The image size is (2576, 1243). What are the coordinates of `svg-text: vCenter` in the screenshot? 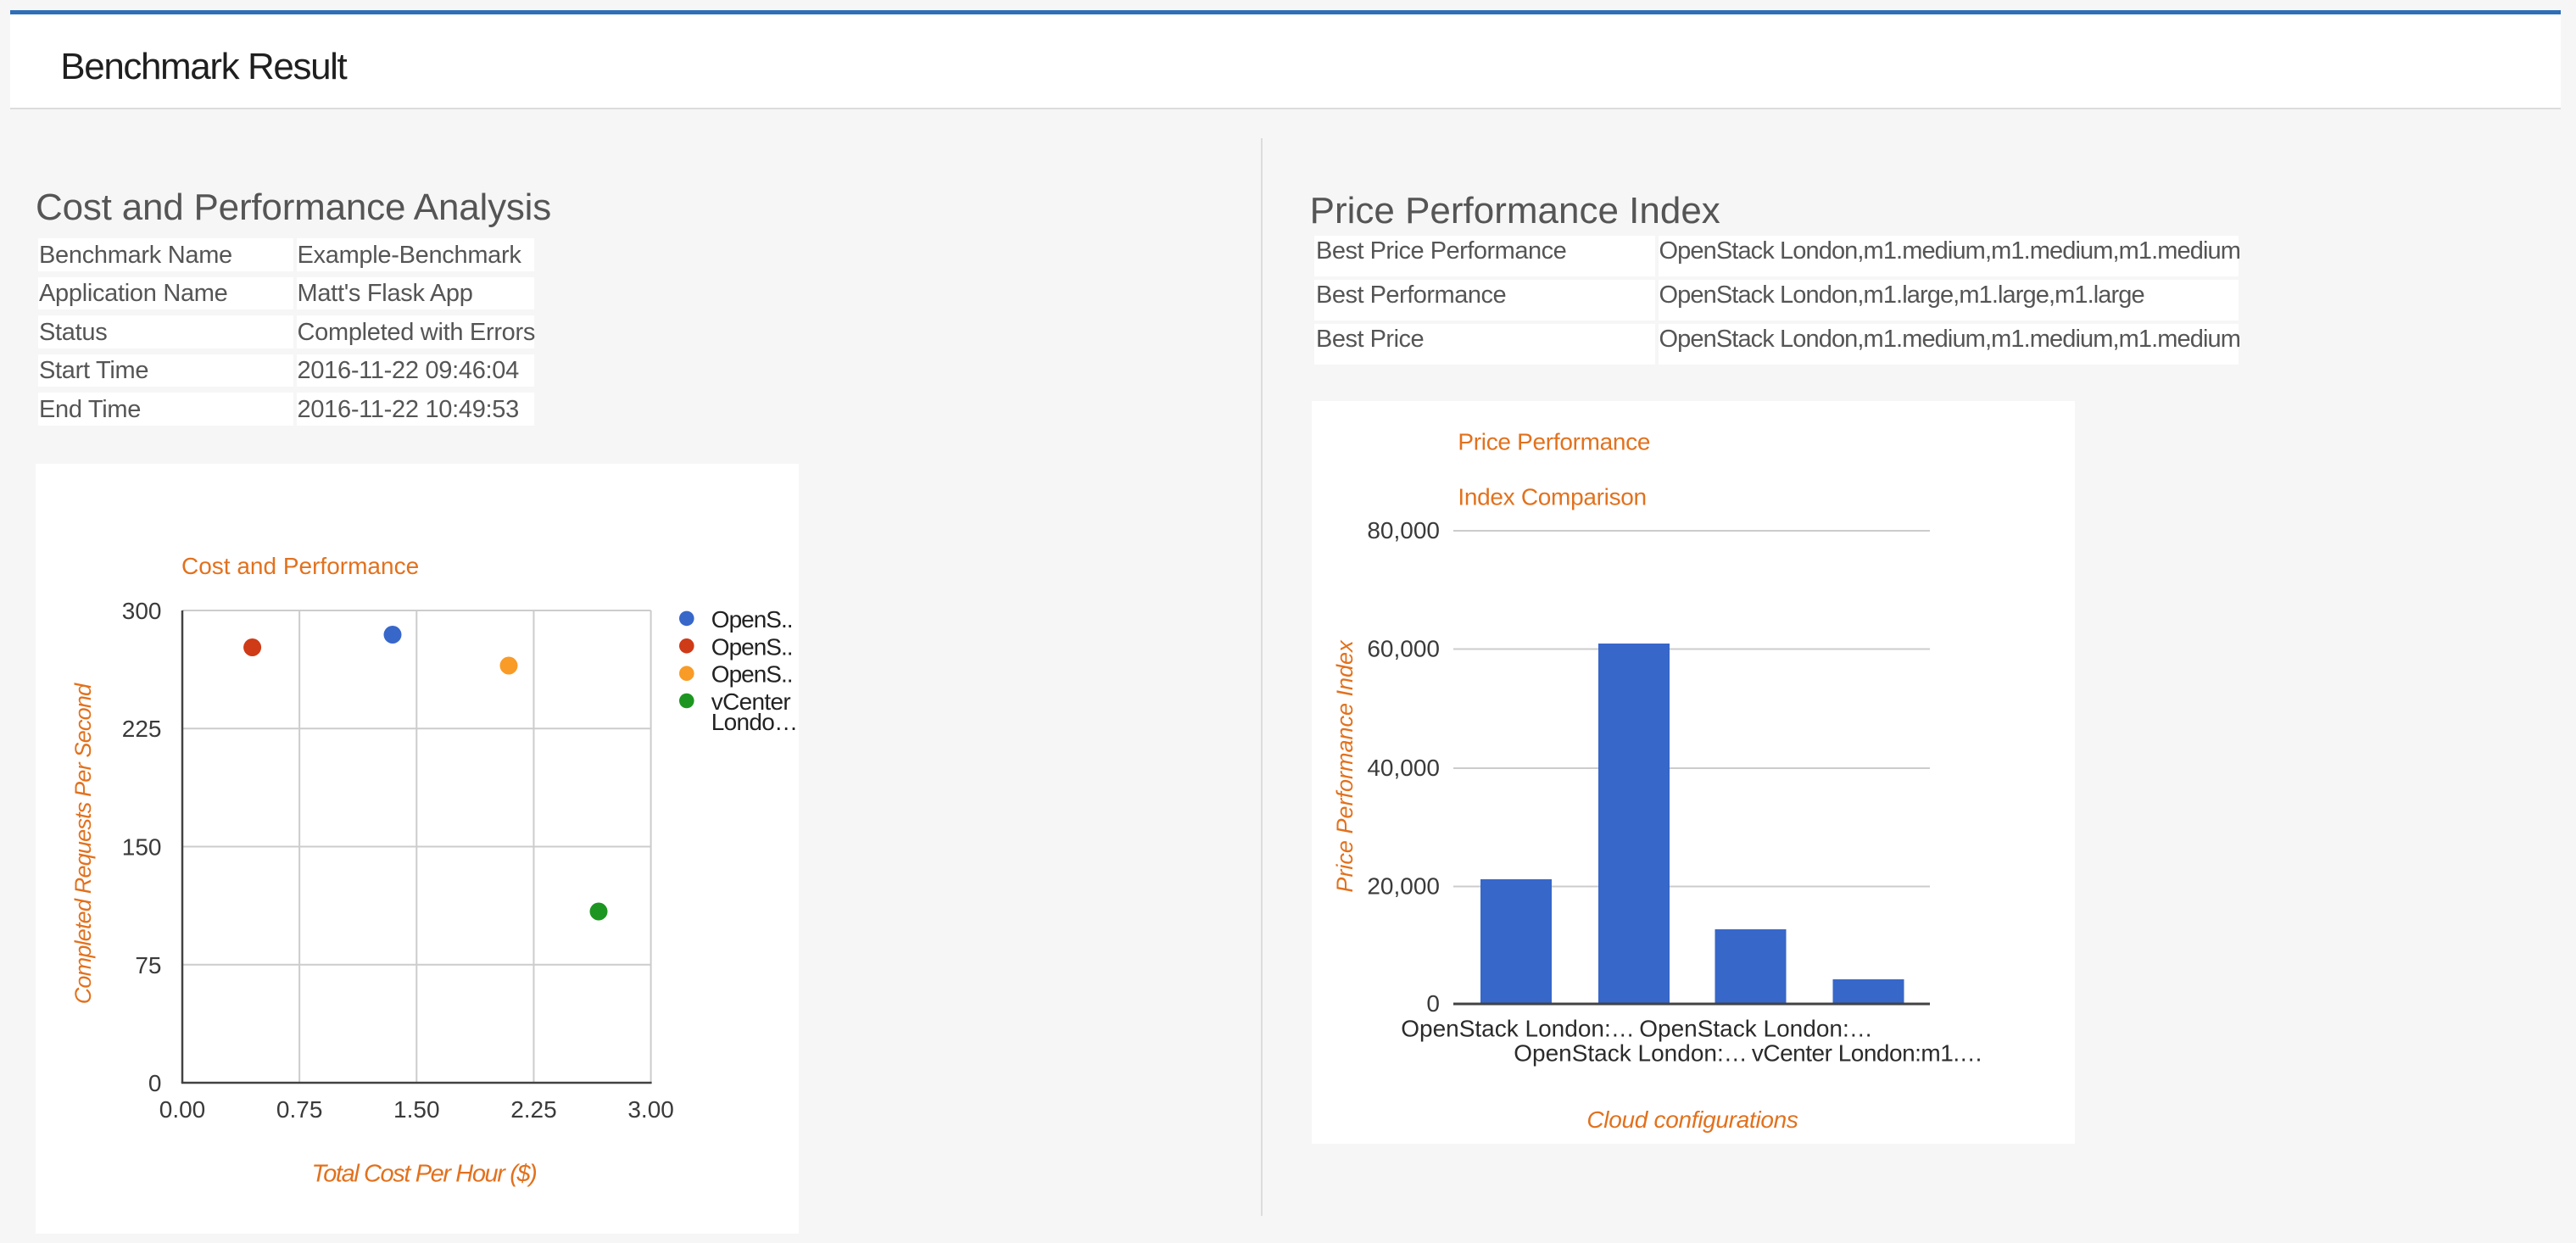 It's located at (751, 701).